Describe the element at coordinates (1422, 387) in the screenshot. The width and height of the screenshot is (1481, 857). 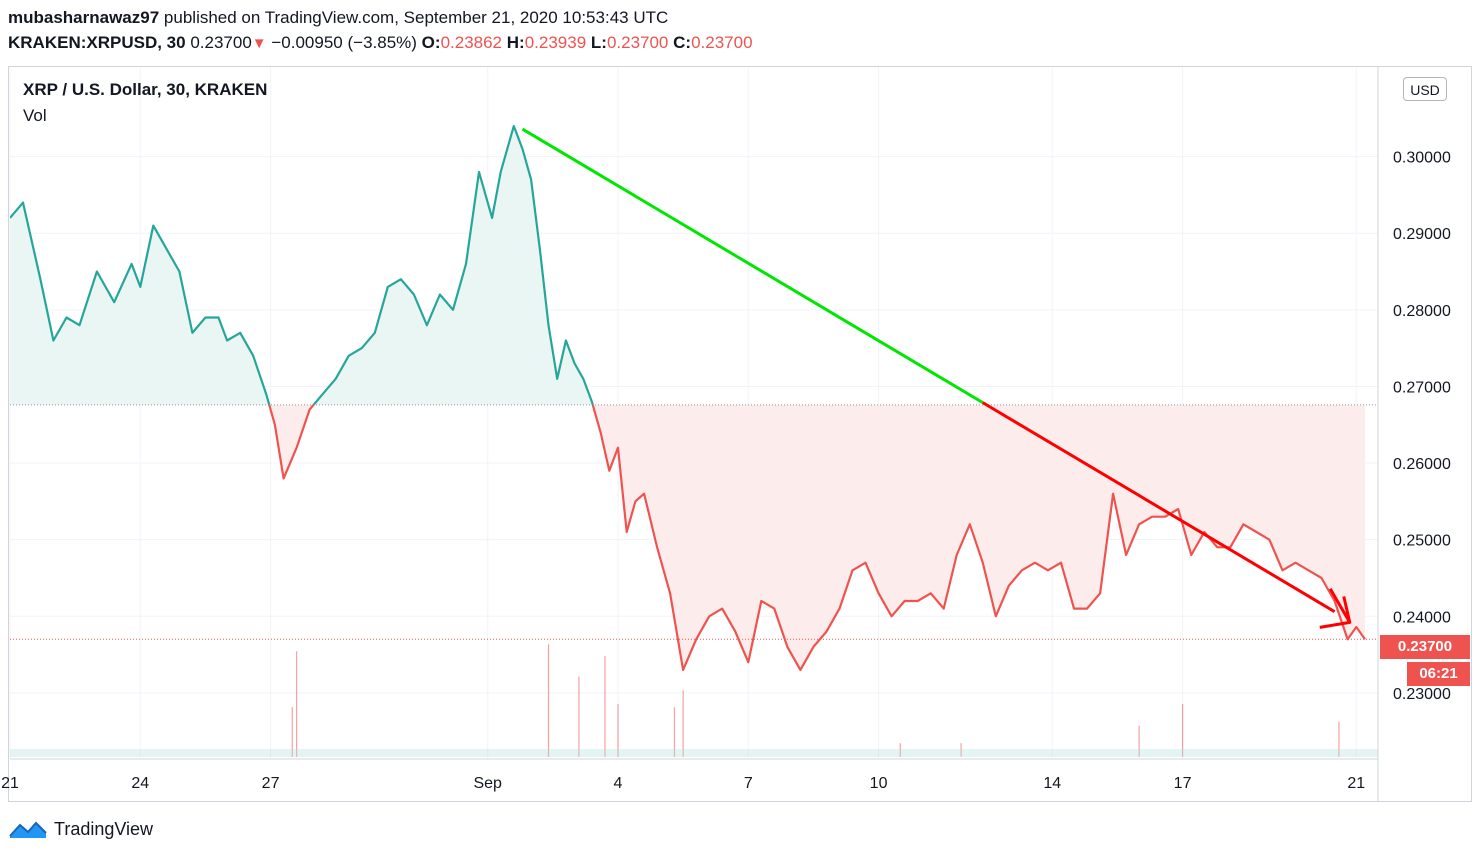
I see `y-tick-label: 0.27000` at that location.